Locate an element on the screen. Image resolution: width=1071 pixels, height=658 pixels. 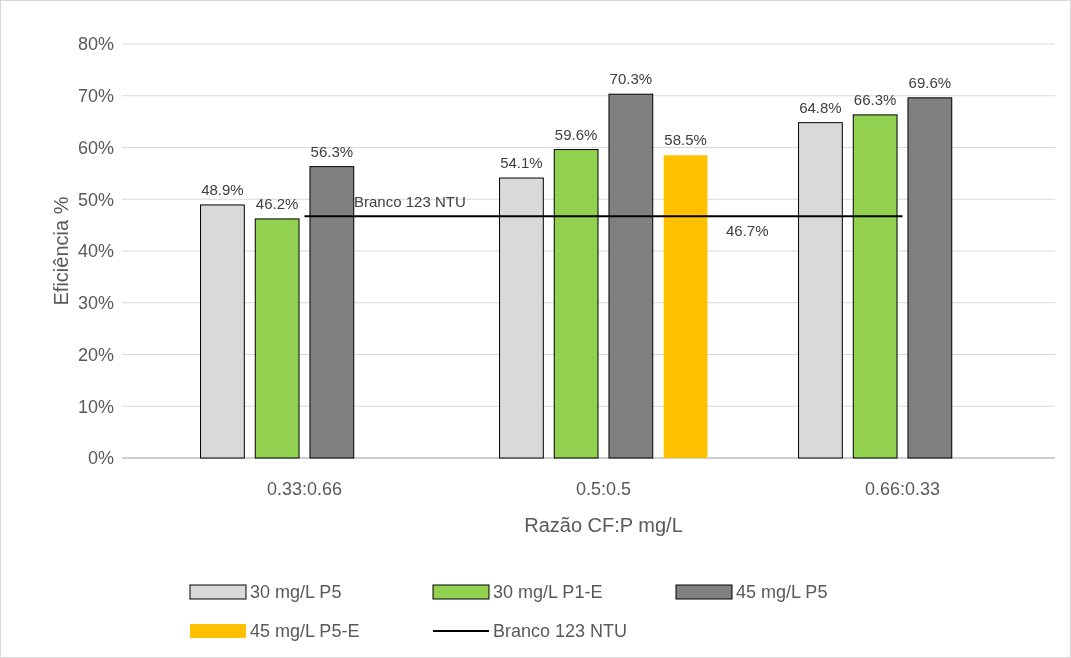
data-label: 64.8% is located at coordinates (820, 107).